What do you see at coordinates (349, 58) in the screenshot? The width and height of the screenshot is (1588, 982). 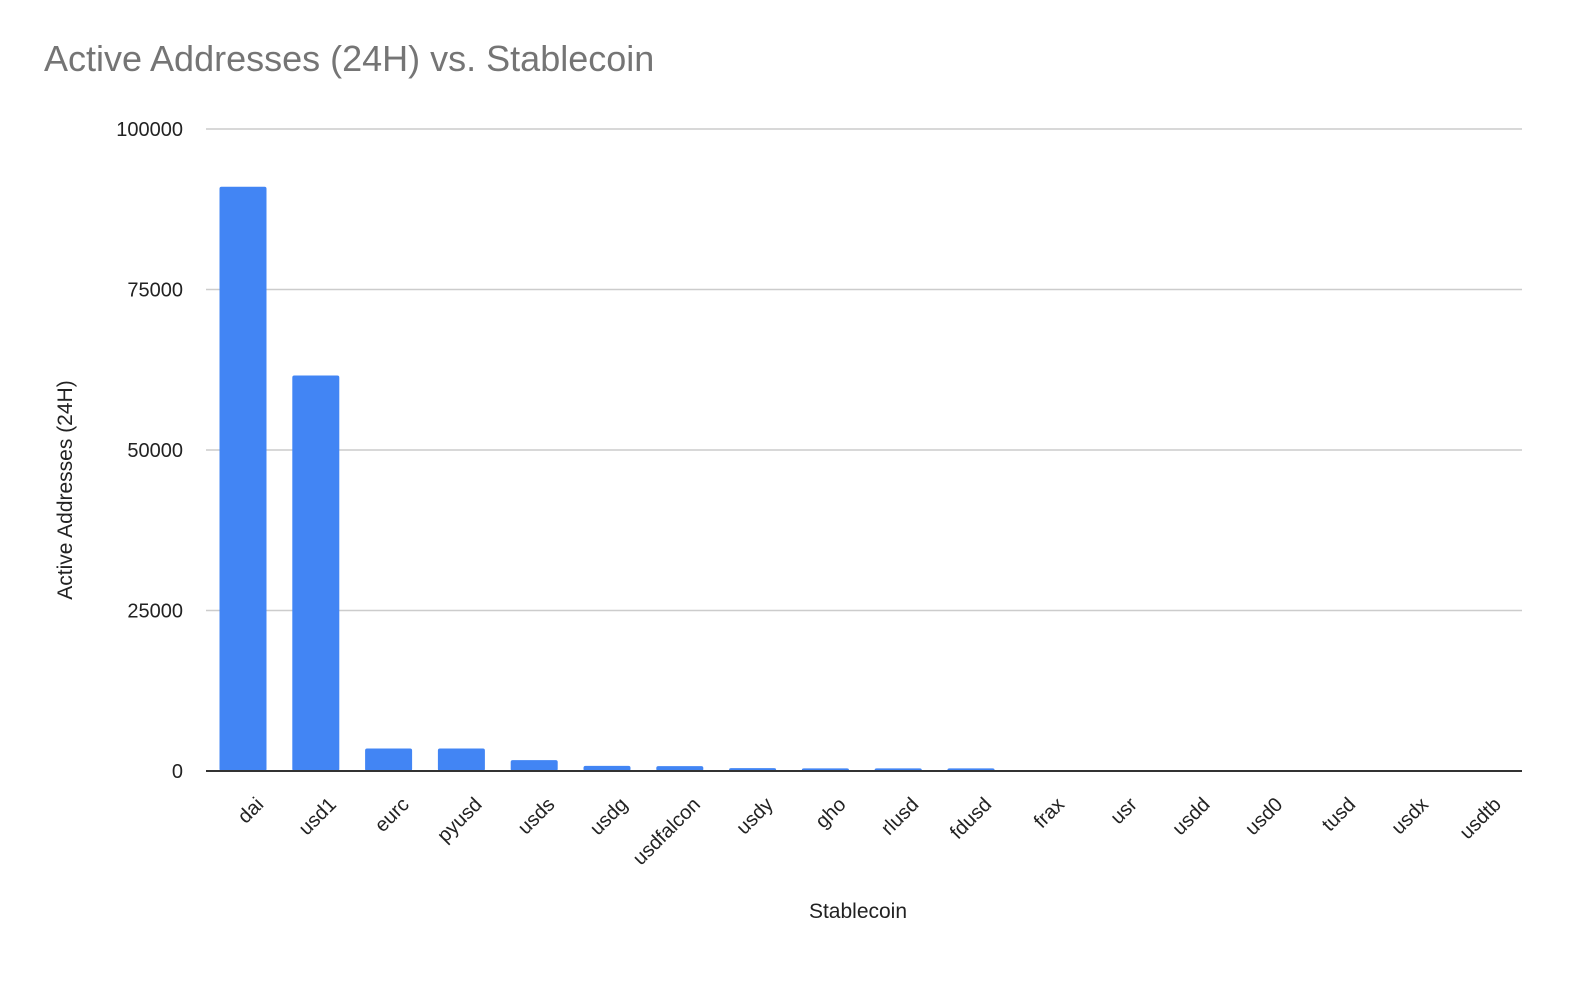 I see `chart-title: Active Addresses (24H) vs. Stablecoin` at bounding box center [349, 58].